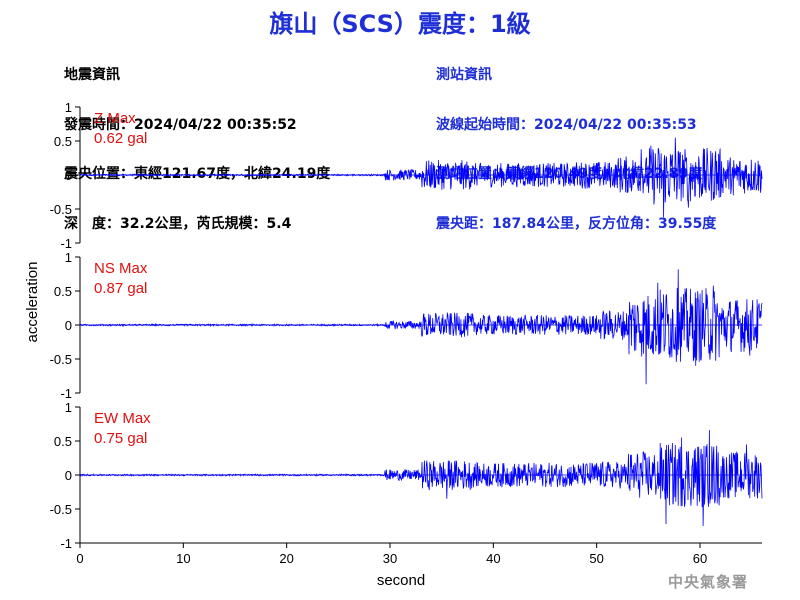 The width and height of the screenshot is (800, 600). What do you see at coordinates (400, 24) in the screenshot?
I see `page-title: 旗山（SCS）震度：1級` at bounding box center [400, 24].